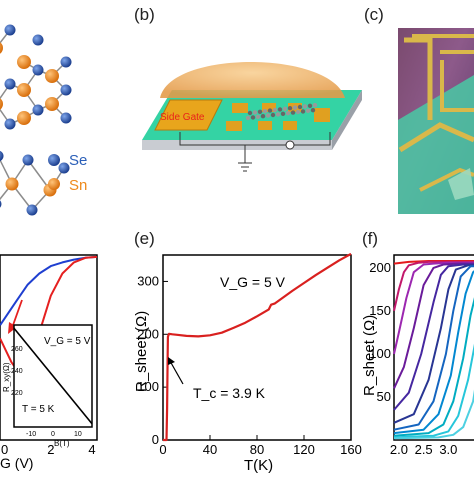 Image resolution: width=474 pixels, height=479 pixels. What do you see at coordinates (461, 184) in the screenshot?
I see `micrograph-flake` at bounding box center [461, 184].